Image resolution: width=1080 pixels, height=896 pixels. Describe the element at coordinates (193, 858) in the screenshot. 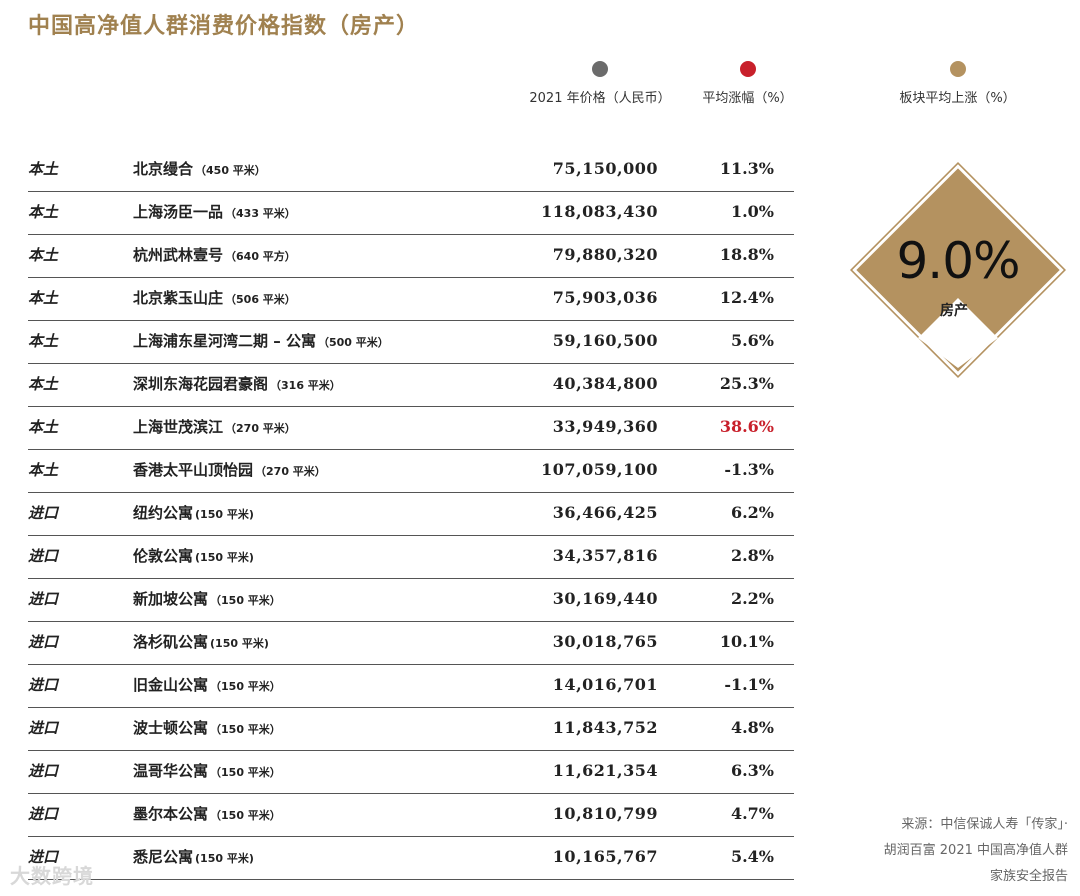

I see `row-property: 悉尼公寓 (150 平米)` at that location.